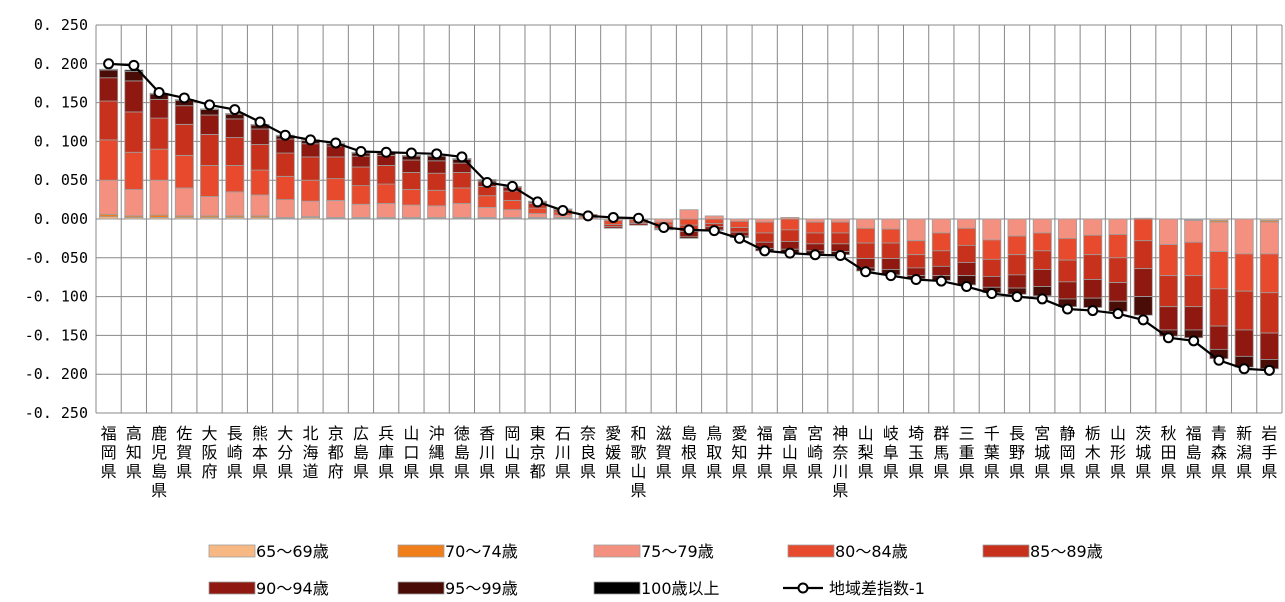 The image size is (1285, 602). I want to click on category-label: 愛知県, so click(739, 452).